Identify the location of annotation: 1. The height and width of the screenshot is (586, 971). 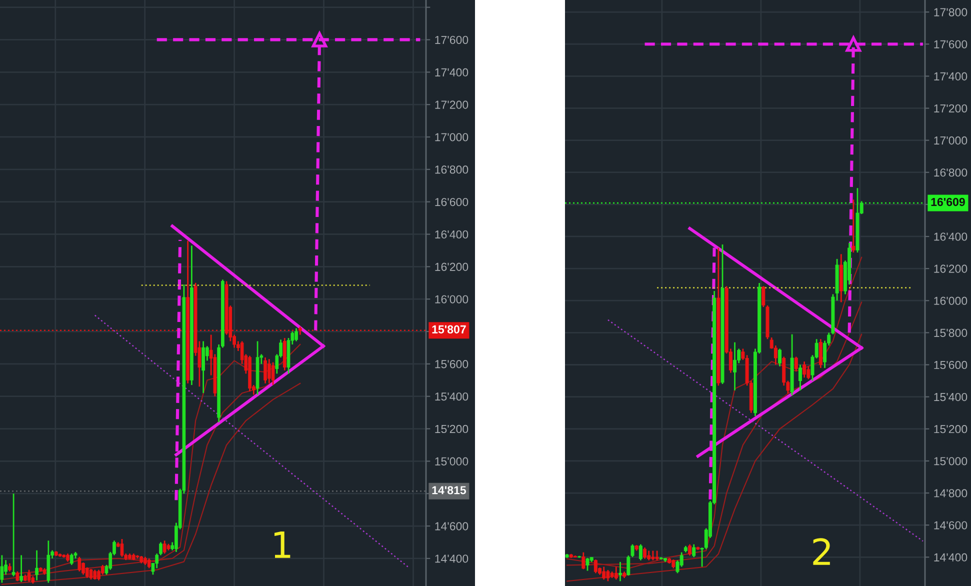
(282, 545).